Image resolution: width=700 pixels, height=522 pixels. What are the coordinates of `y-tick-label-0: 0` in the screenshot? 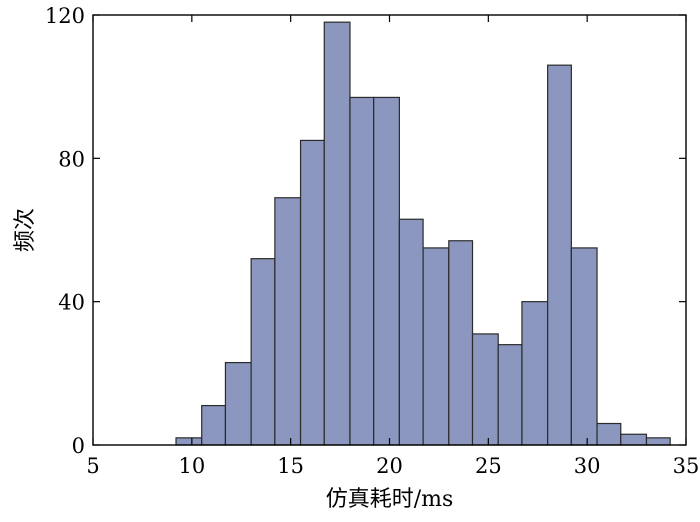 It's located at (78, 446).